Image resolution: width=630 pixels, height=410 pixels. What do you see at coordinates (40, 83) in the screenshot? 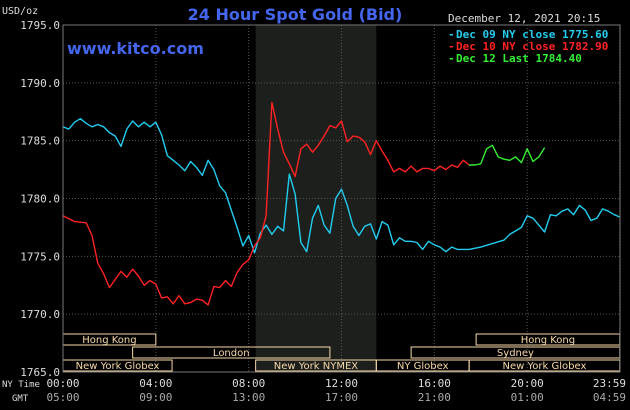
I see `y-tick-label: 1790.0` at bounding box center [40, 83].